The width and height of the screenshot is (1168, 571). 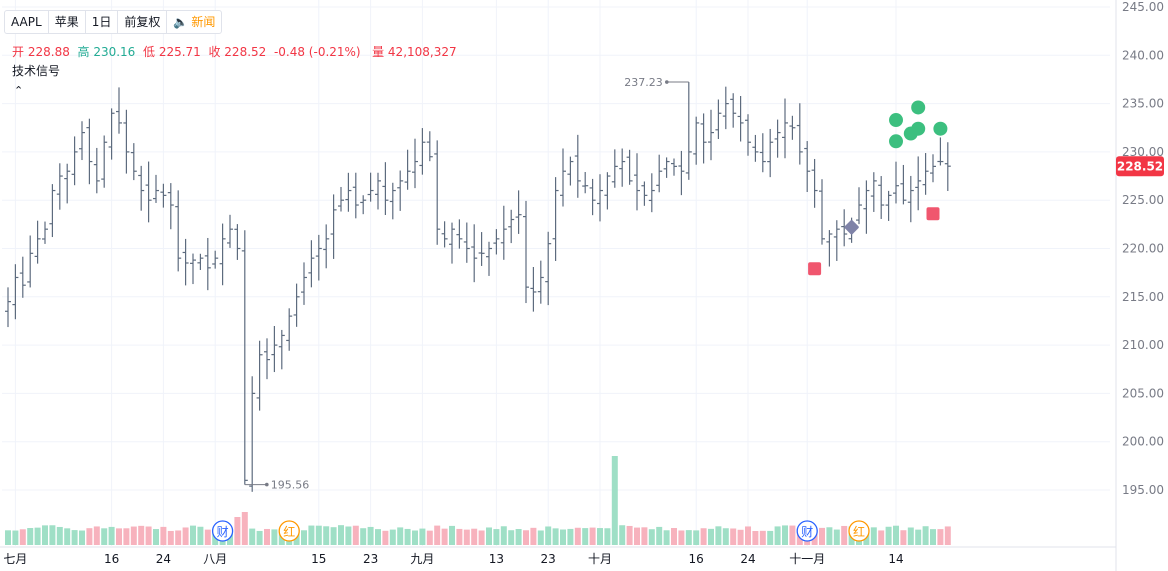 What do you see at coordinates (27, 22) in the screenshot?
I see `symbol-label: AAPL` at bounding box center [27, 22].